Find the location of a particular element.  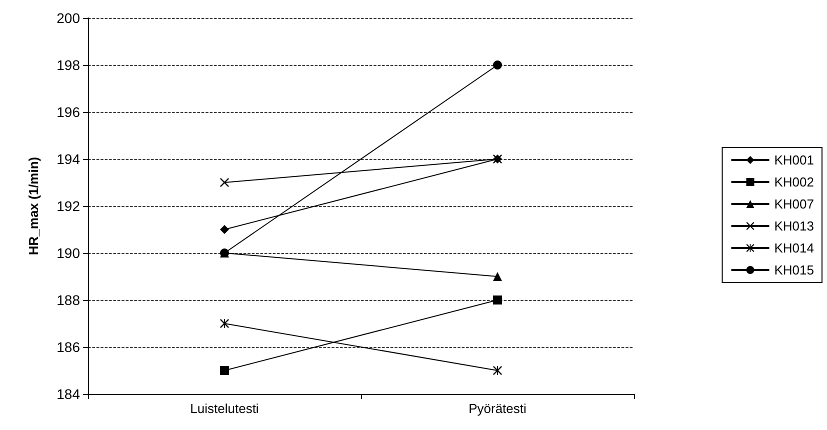

y-axis-title: HR_max (1/min) is located at coordinates (33, 206).